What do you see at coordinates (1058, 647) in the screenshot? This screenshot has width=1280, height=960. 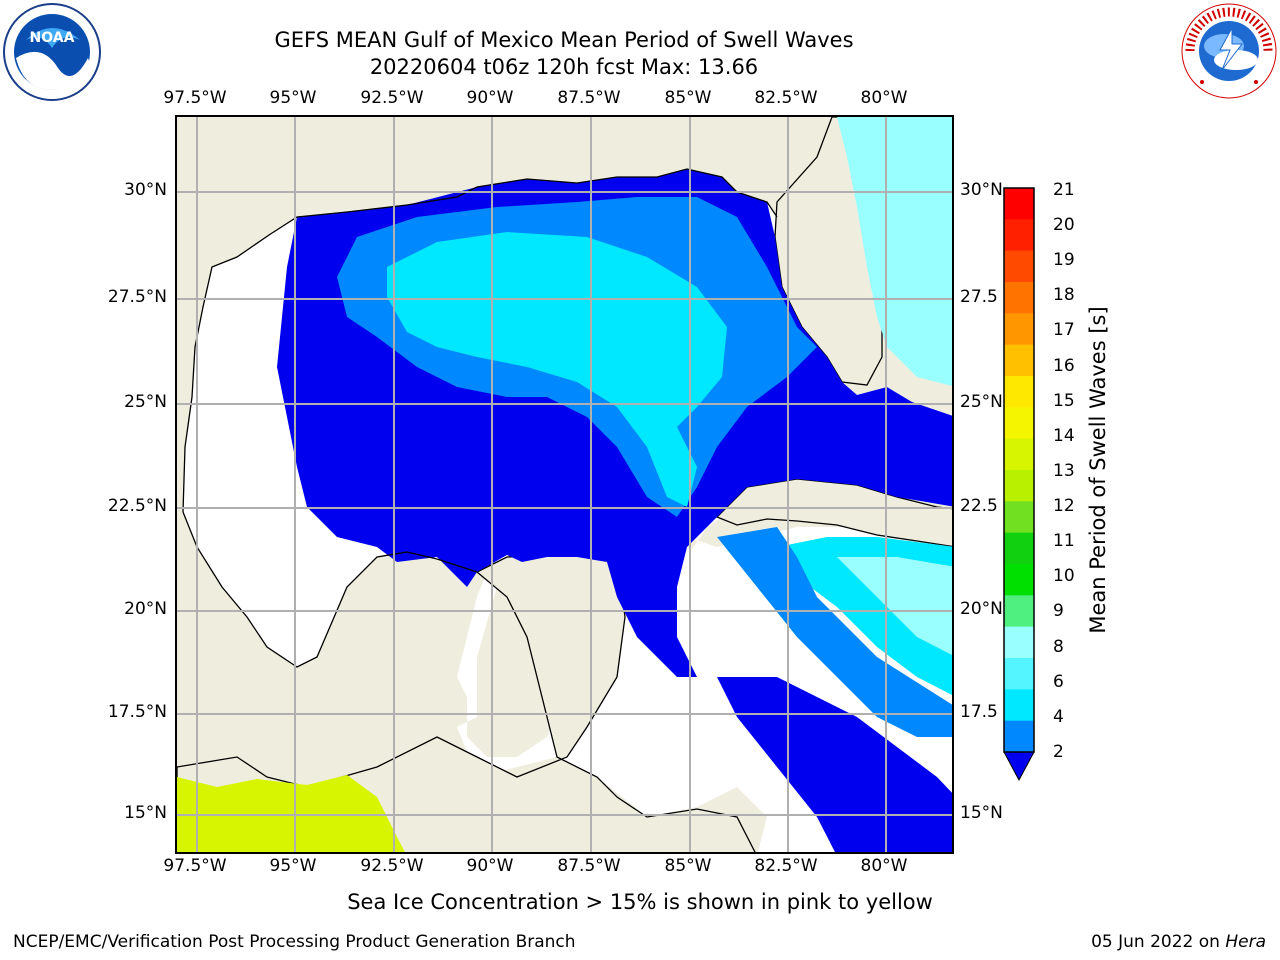 I see `colorbar-tick-label: 8` at bounding box center [1058, 647].